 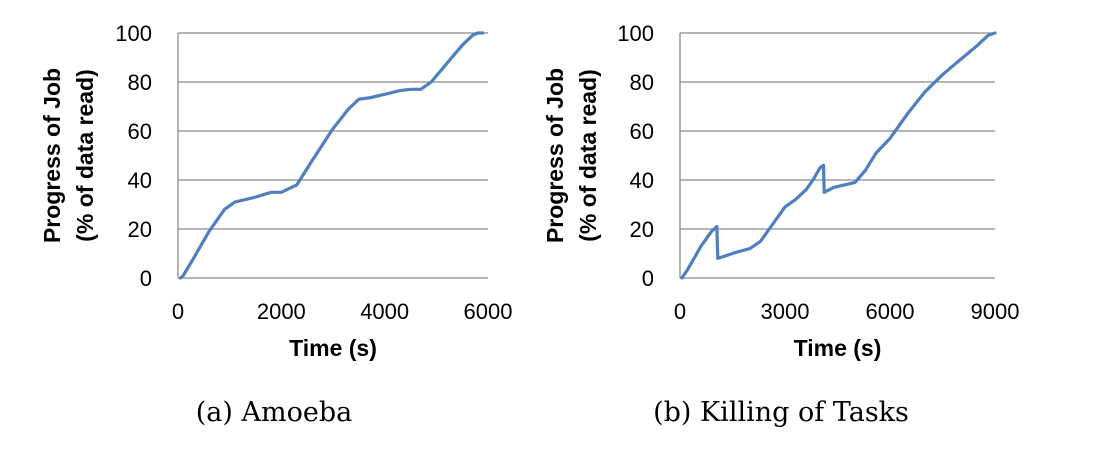 What do you see at coordinates (342, 311) in the screenshot?
I see `x-tick-labels: 0 2000 4000 6000` at bounding box center [342, 311].